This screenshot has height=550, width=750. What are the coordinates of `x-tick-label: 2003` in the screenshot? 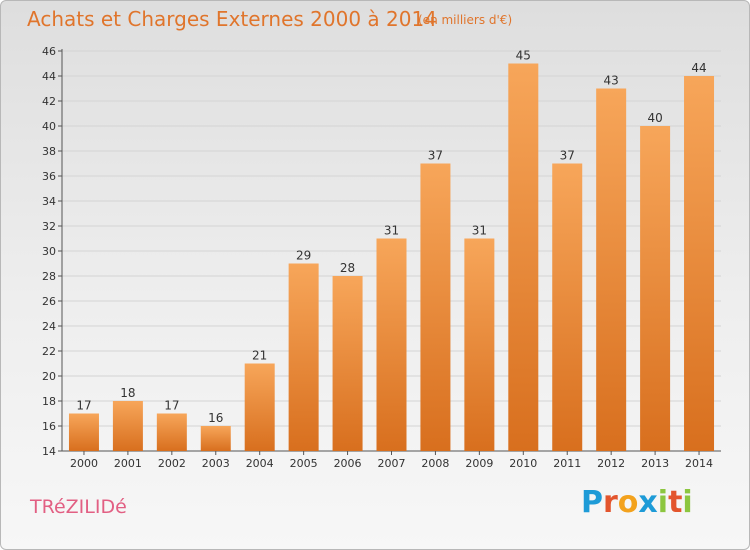 It's located at (216, 463).